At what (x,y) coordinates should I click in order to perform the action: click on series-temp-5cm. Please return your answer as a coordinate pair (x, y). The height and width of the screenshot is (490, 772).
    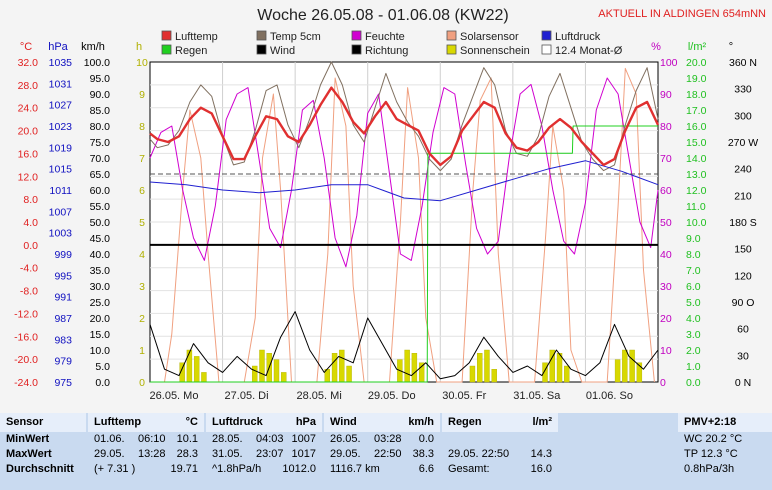
    Looking at the image, I should click on (404, 116).